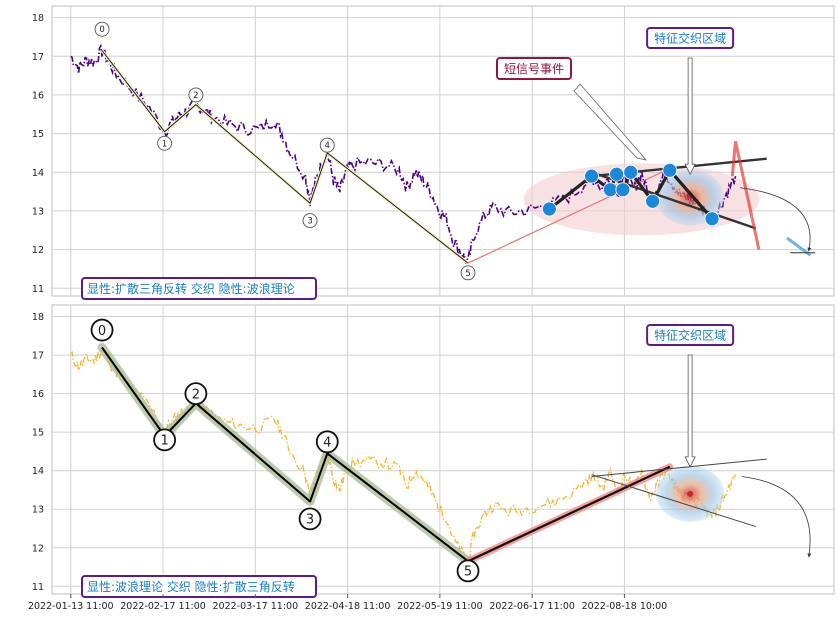  I want to click on x-tick-label: 2022-05-19 11:00, so click(440, 606).